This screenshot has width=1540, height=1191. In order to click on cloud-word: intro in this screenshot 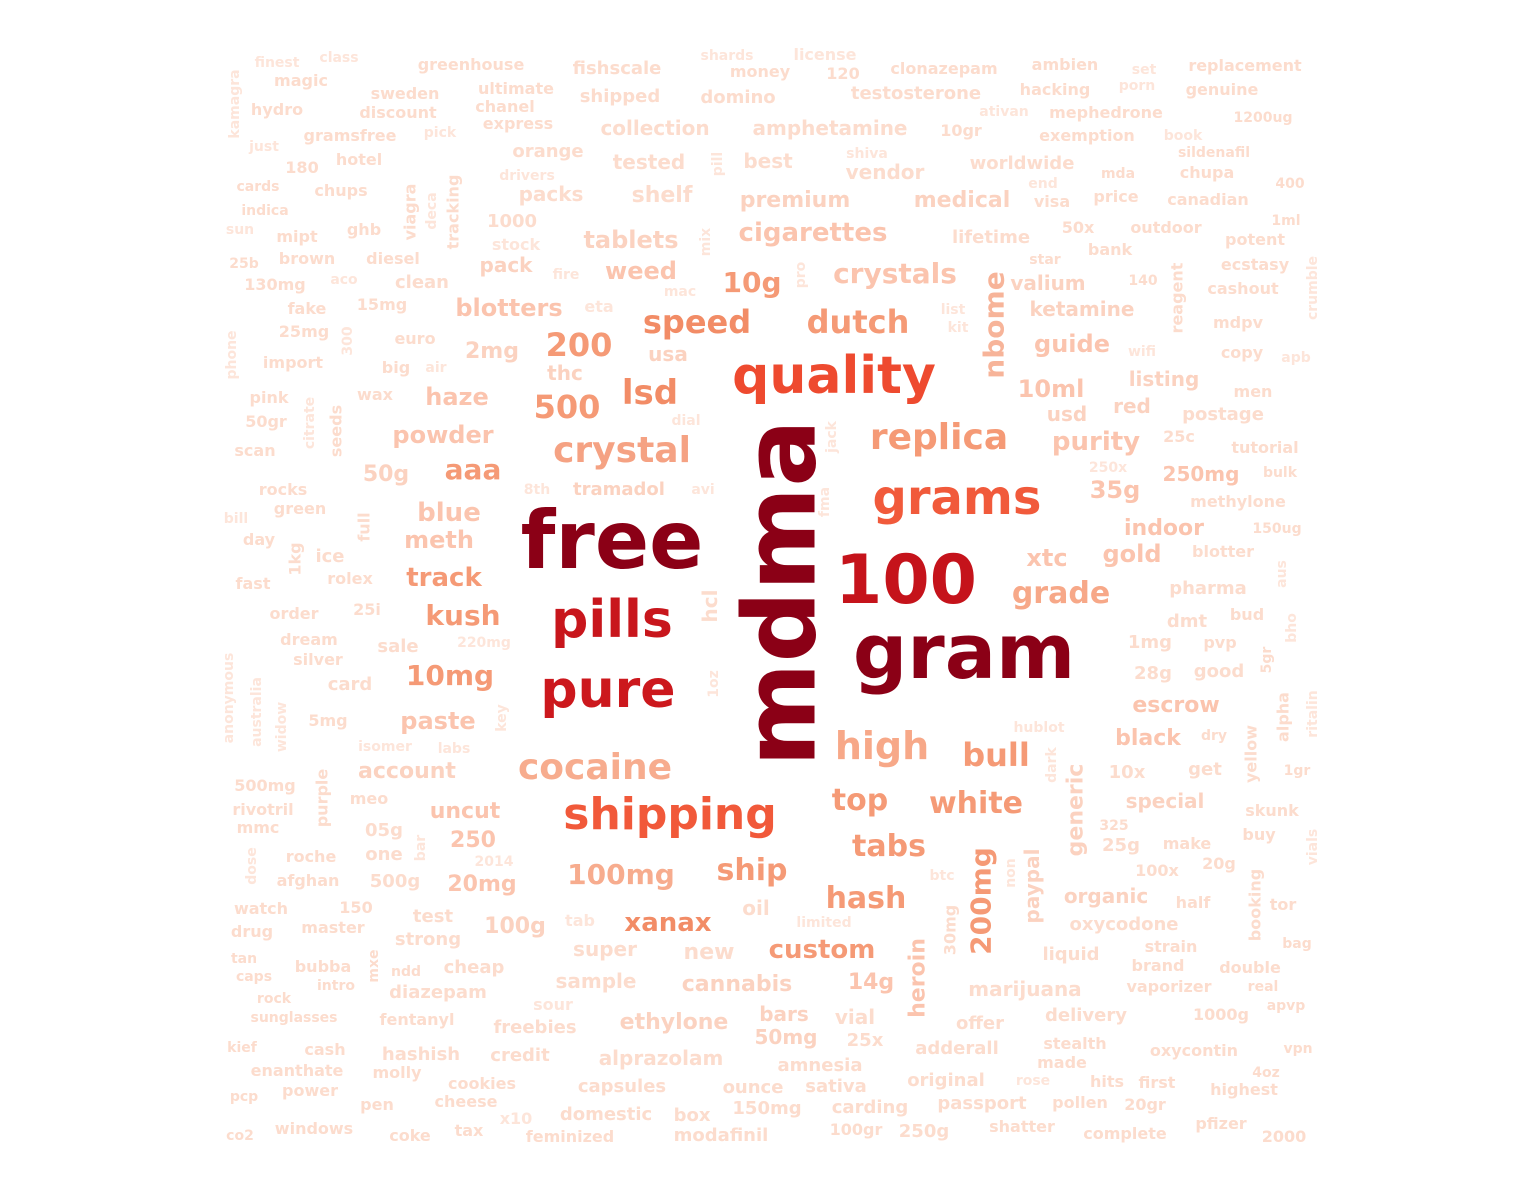, I will do `click(336, 986)`.